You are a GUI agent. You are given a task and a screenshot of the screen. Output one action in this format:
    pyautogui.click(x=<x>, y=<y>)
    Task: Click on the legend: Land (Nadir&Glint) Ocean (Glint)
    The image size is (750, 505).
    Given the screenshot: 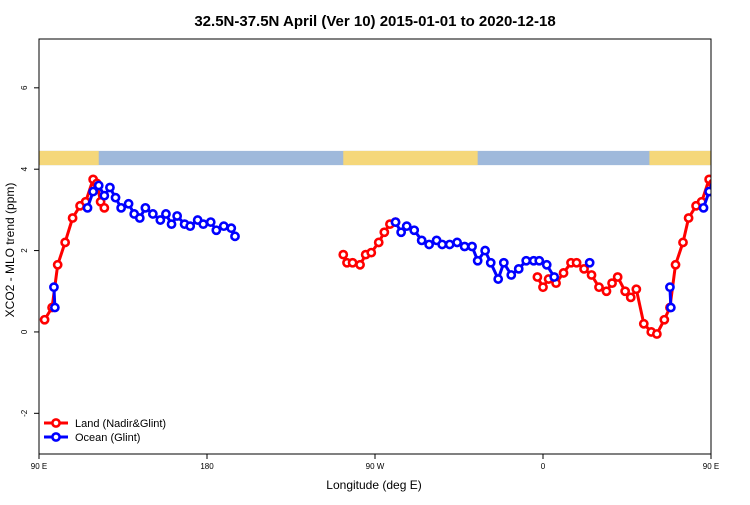 What is the action you would take?
    pyautogui.click(x=105, y=431)
    